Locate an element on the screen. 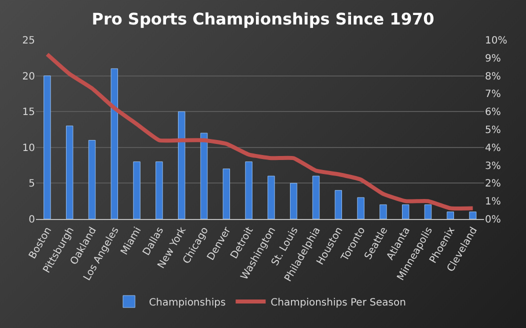  y-tick-label: 25 is located at coordinates (28, 41).